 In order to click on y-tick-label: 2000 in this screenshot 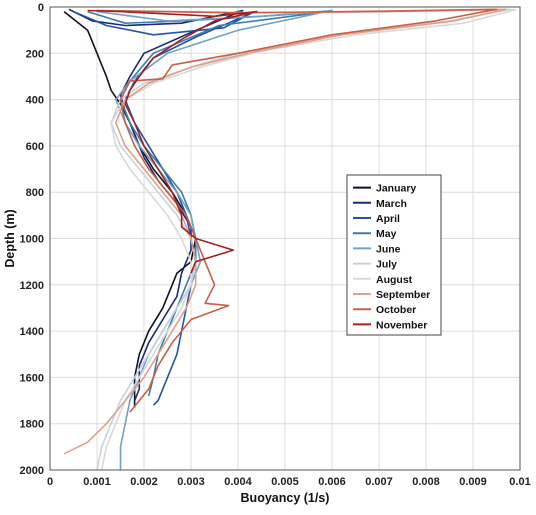, I will do `click(32, 471)`.